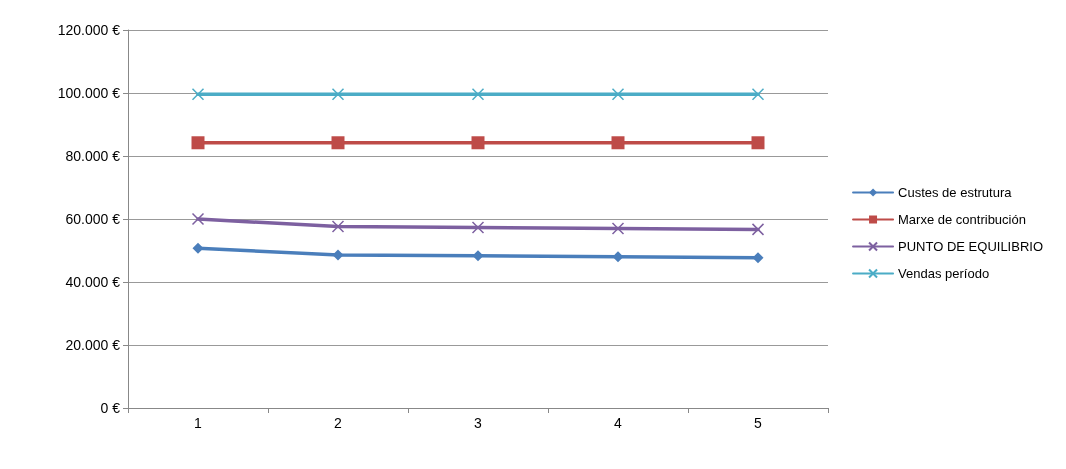  I want to click on legend-label: Marxe de contribución, so click(962, 219).